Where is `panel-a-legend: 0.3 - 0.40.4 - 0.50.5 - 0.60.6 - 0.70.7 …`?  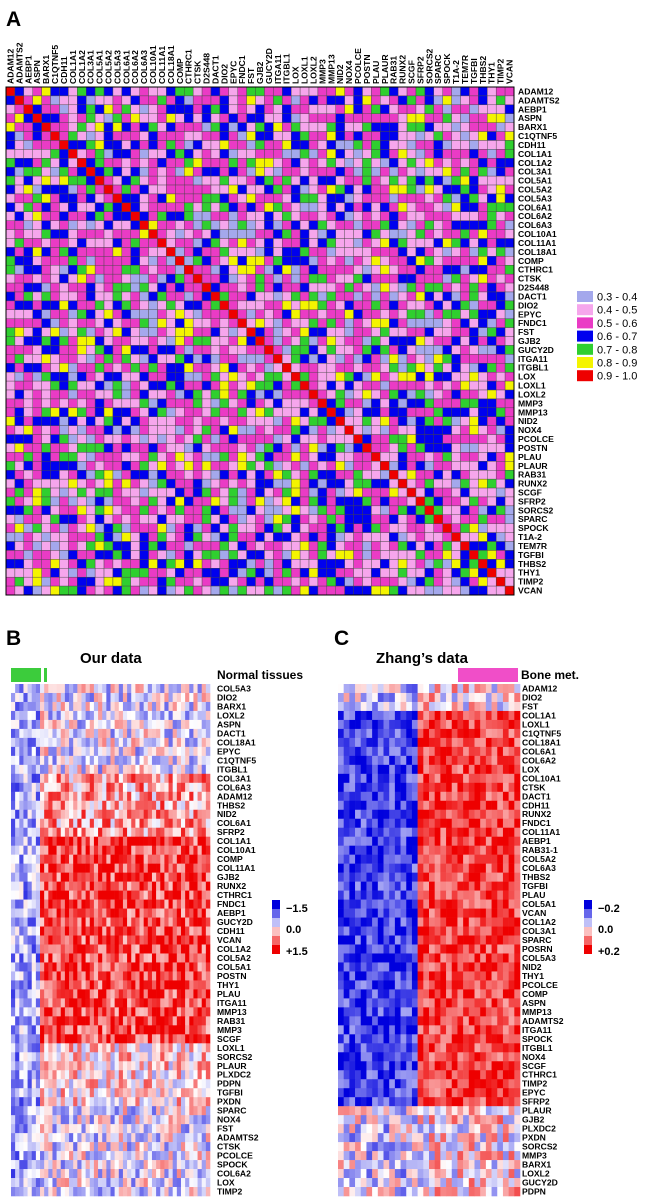
panel-a-legend: 0.3 - 0.40.4 - 0.50.5 - 0.60.6 - 0.70.7 … is located at coordinates (607, 337).